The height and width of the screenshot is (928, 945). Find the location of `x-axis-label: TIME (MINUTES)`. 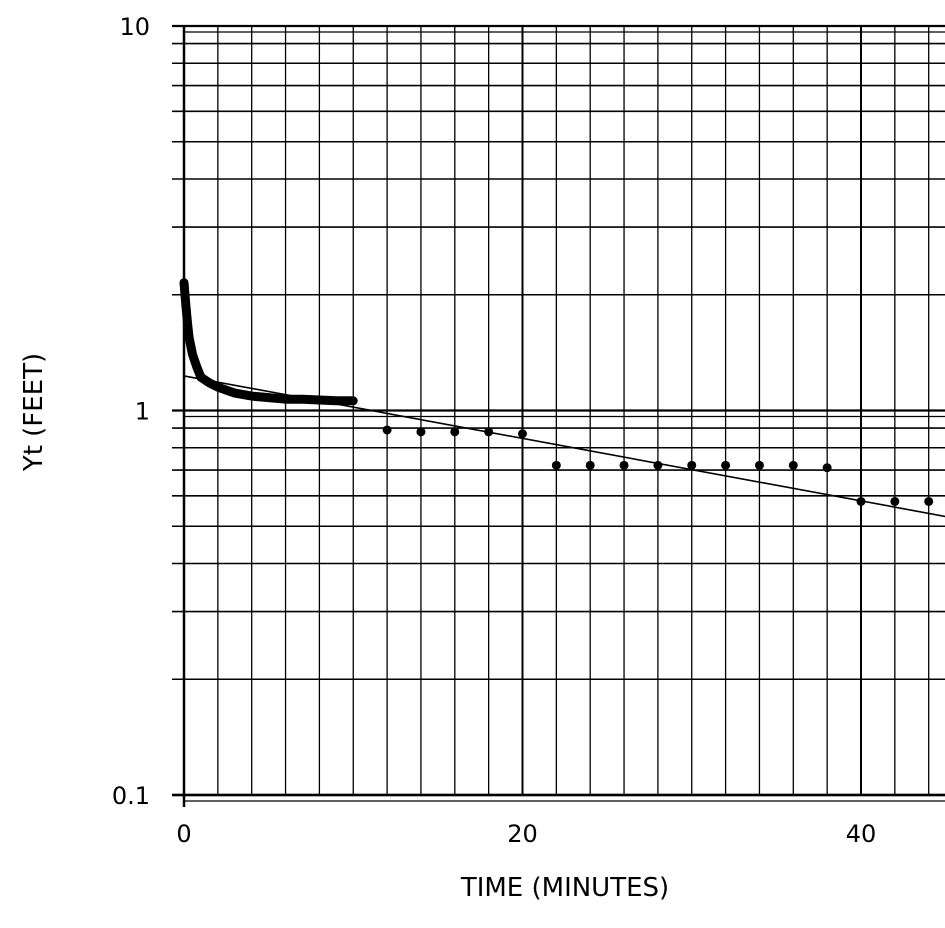

x-axis-label: TIME (MINUTES) is located at coordinates (564, 888).